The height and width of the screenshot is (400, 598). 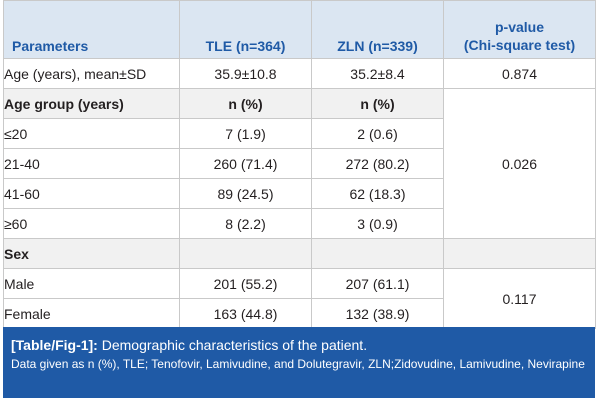 I want to click on row-zln: 2 (0.6), so click(x=377, y=133).